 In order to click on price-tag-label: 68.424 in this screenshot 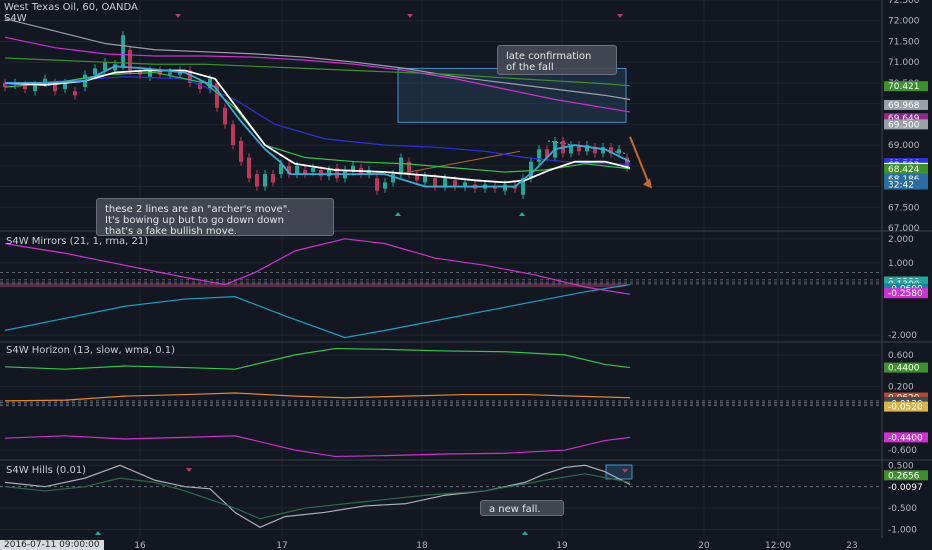, I will do `click(904, 170)`.